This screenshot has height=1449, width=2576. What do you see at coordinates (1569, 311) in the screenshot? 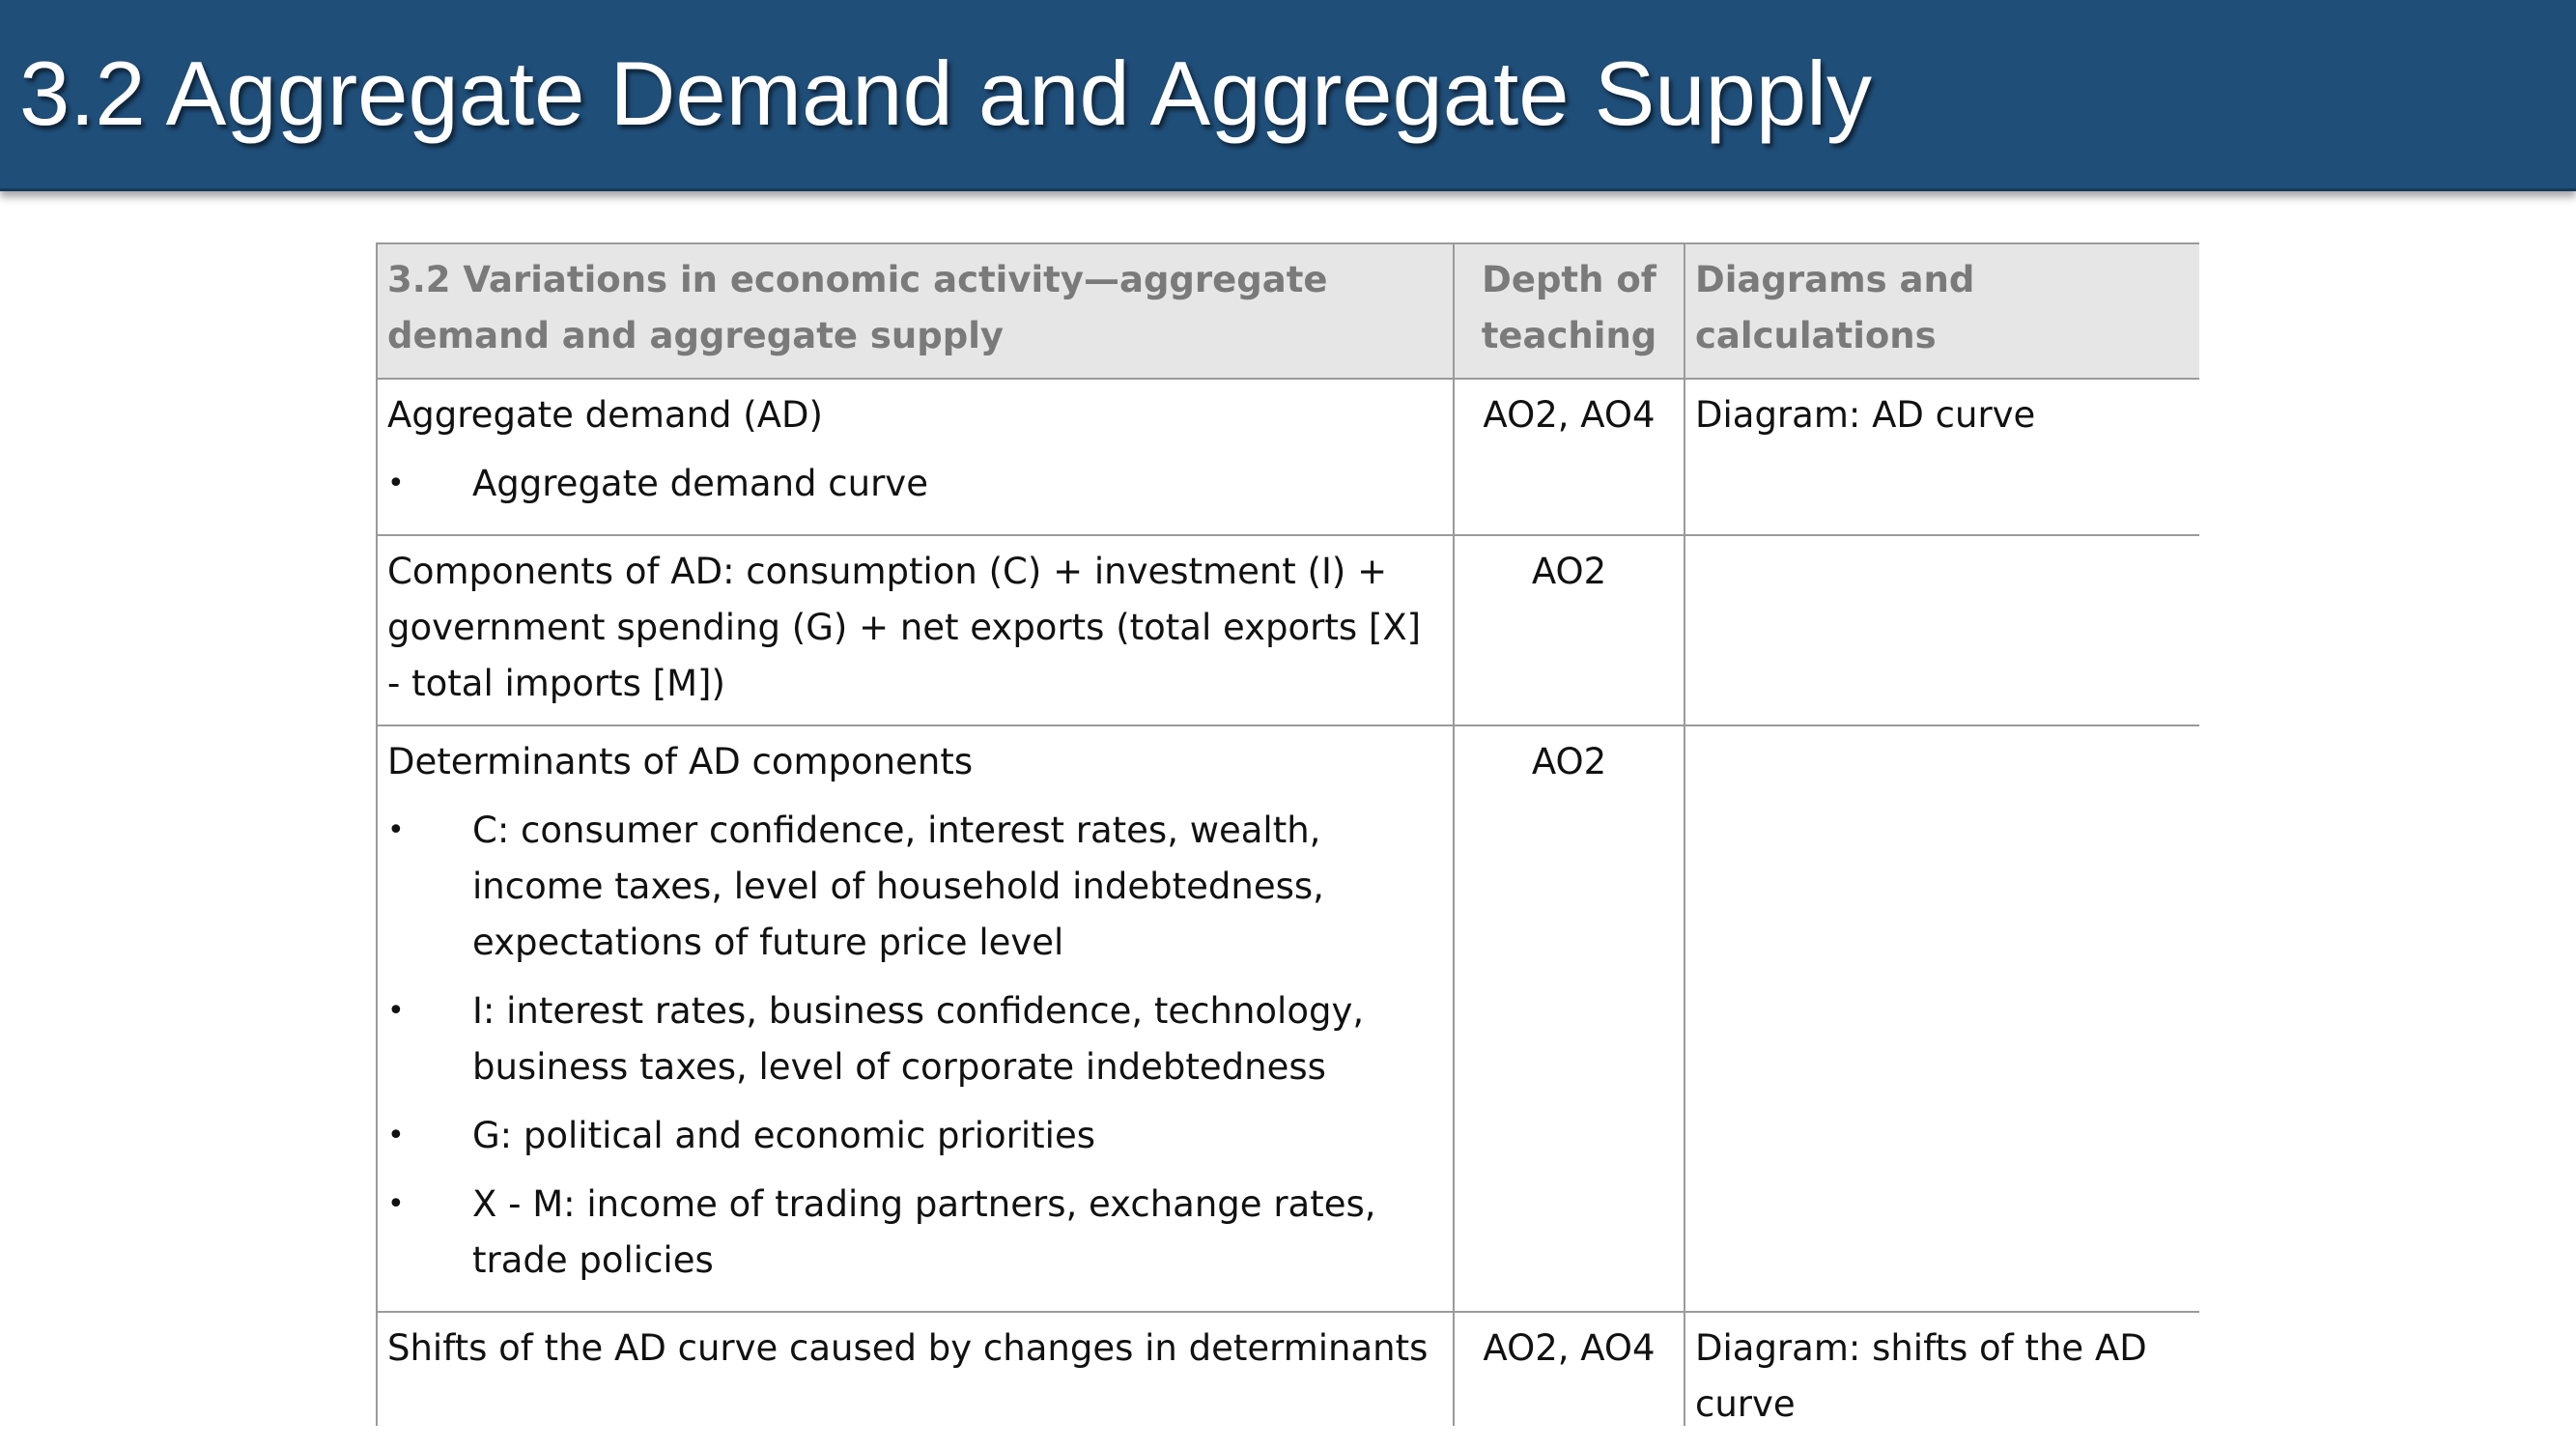
I see `header-depth: Depth of teaching` at bounding box center [1569, 311].